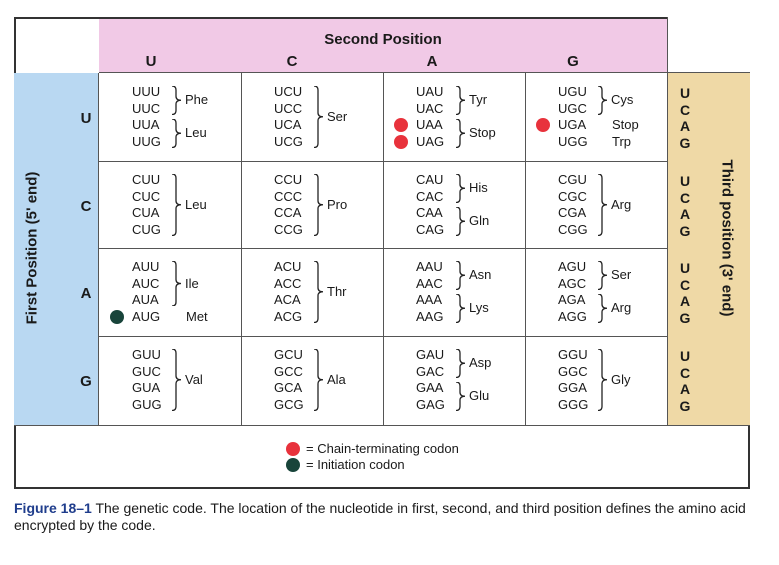 Image resolution: width=779 pixels, height=565 pixels. I want to click on codon-gac: GAC, so click(430, 371).